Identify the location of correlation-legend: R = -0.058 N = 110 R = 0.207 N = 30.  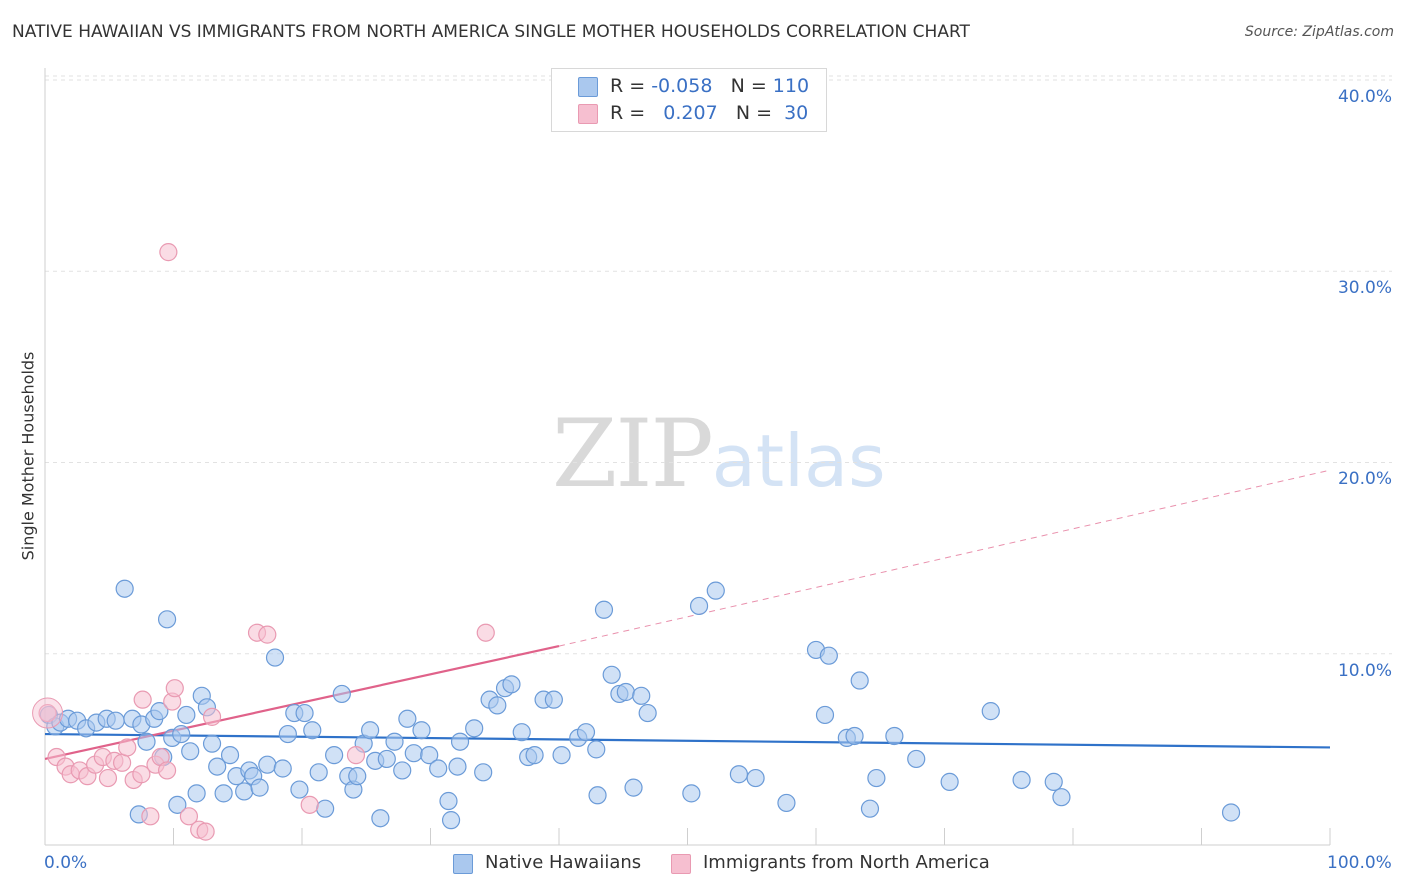
(689, 100).